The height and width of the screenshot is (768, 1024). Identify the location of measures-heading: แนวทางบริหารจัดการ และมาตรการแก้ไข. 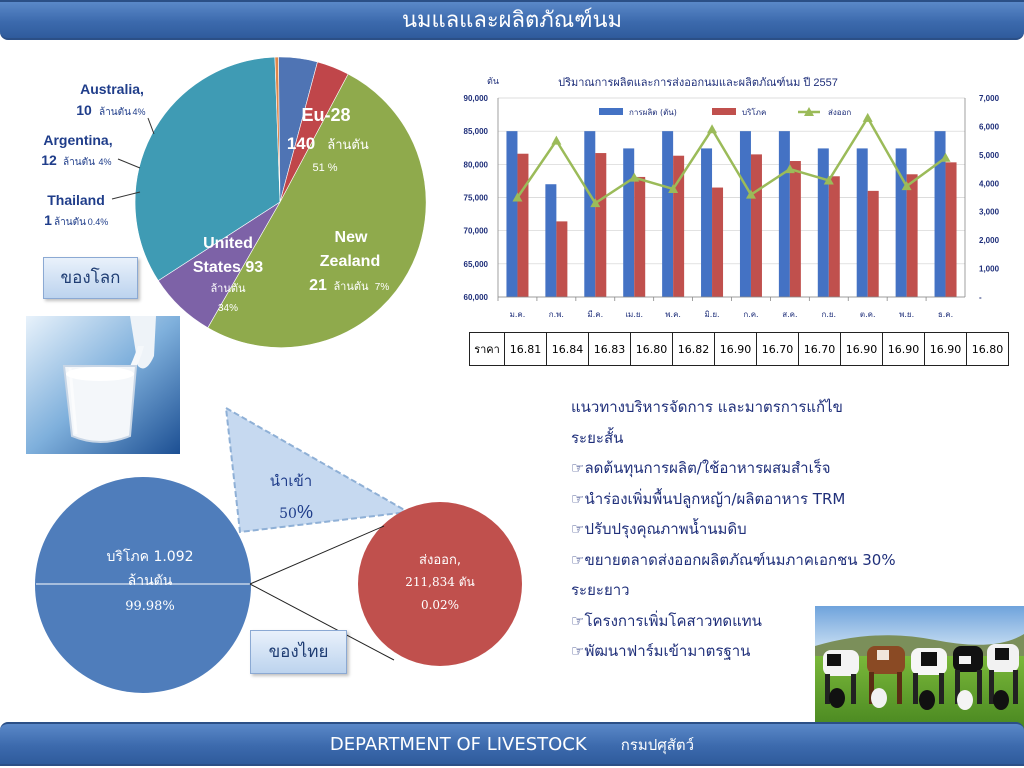
(707, 407).